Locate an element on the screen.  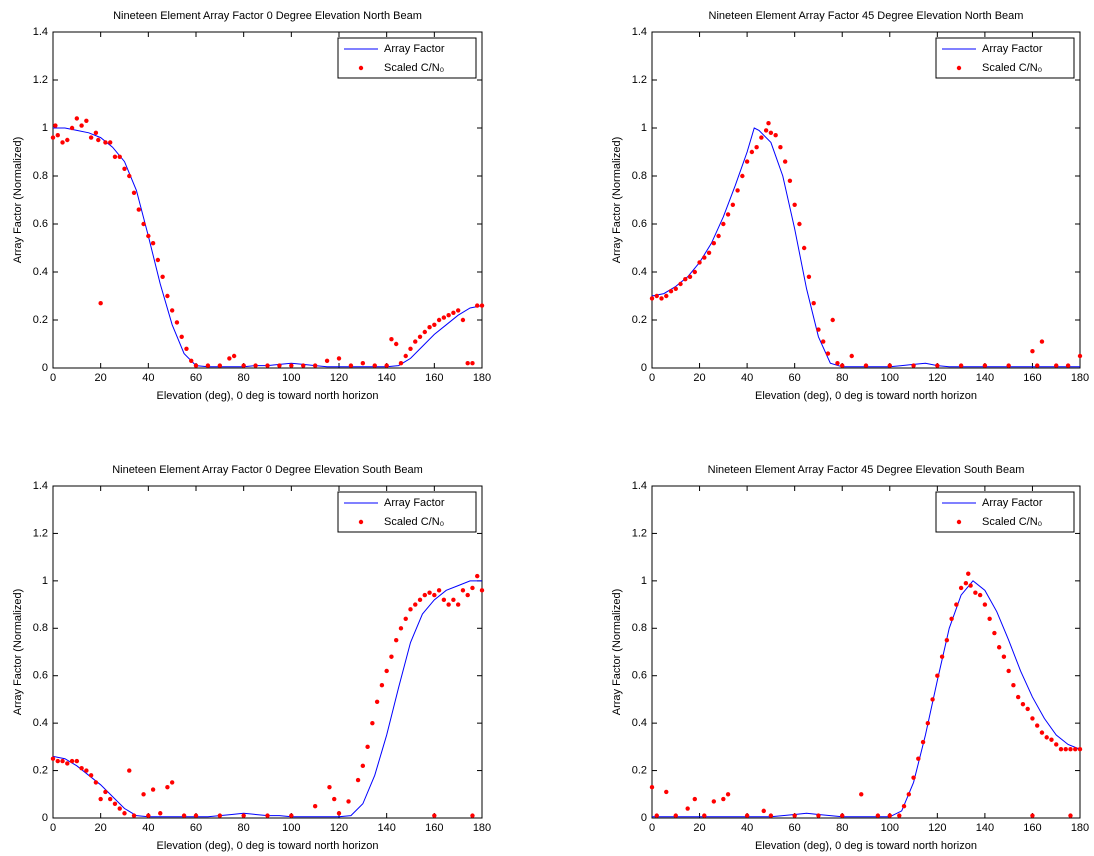
y-axis-label: Array Factor (Normalized) is located at coordinates (18, 200).